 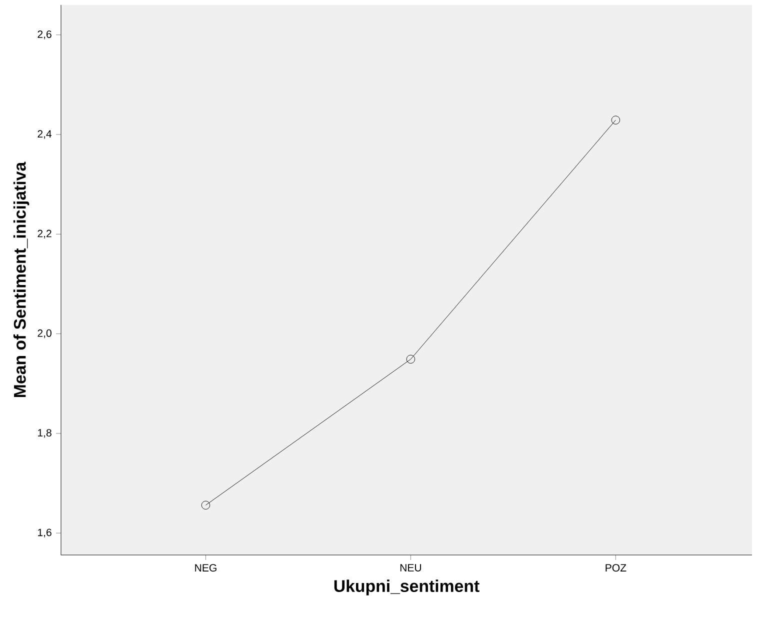 I want to click on y-tick-label: 1,6, so click(x=45, y=533).